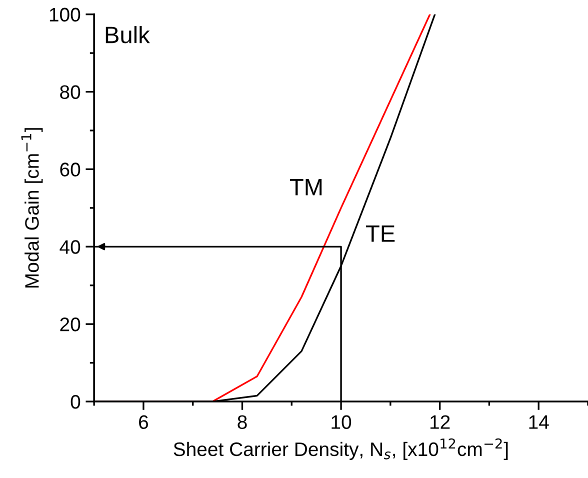  Describe the element at coordinates (70, 325) in the screenshot. I see `y-tick-label: 20` at that location.